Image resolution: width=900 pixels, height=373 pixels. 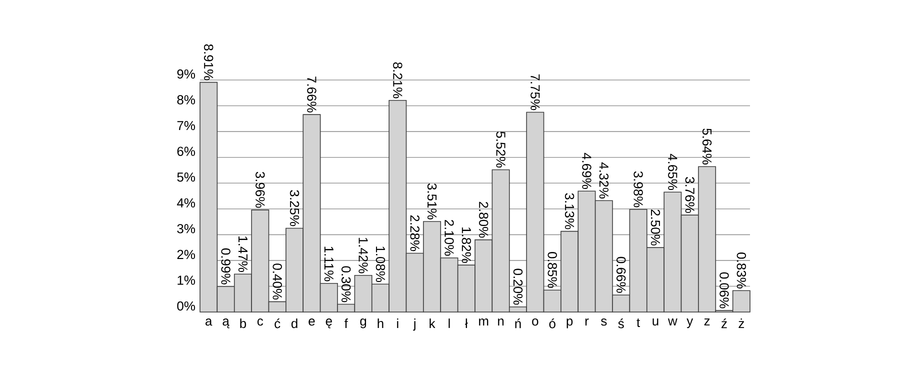 I want to click on data-label: 4.32%, so click(x=604, y=180).